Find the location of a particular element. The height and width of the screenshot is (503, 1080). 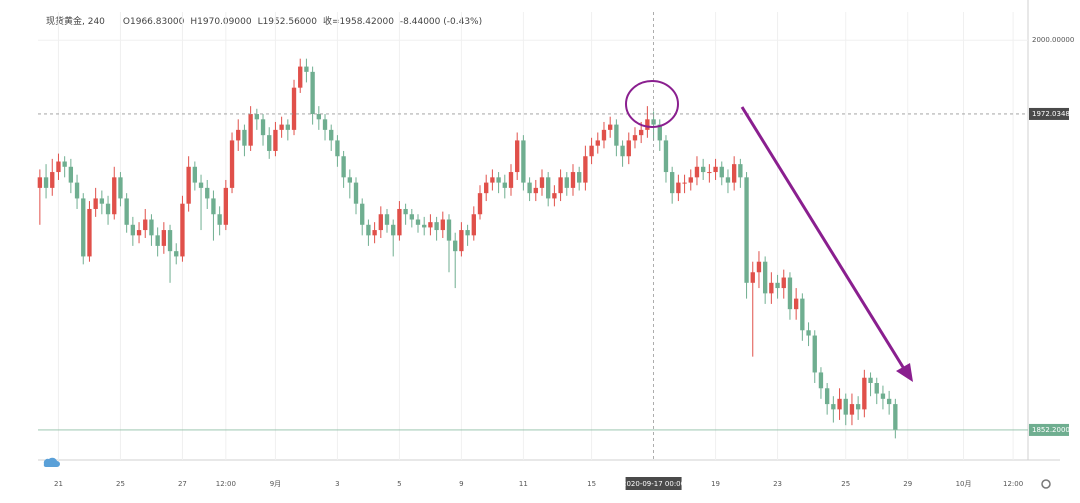

x-tick-label: 5 is located at coordinates (399, 484).